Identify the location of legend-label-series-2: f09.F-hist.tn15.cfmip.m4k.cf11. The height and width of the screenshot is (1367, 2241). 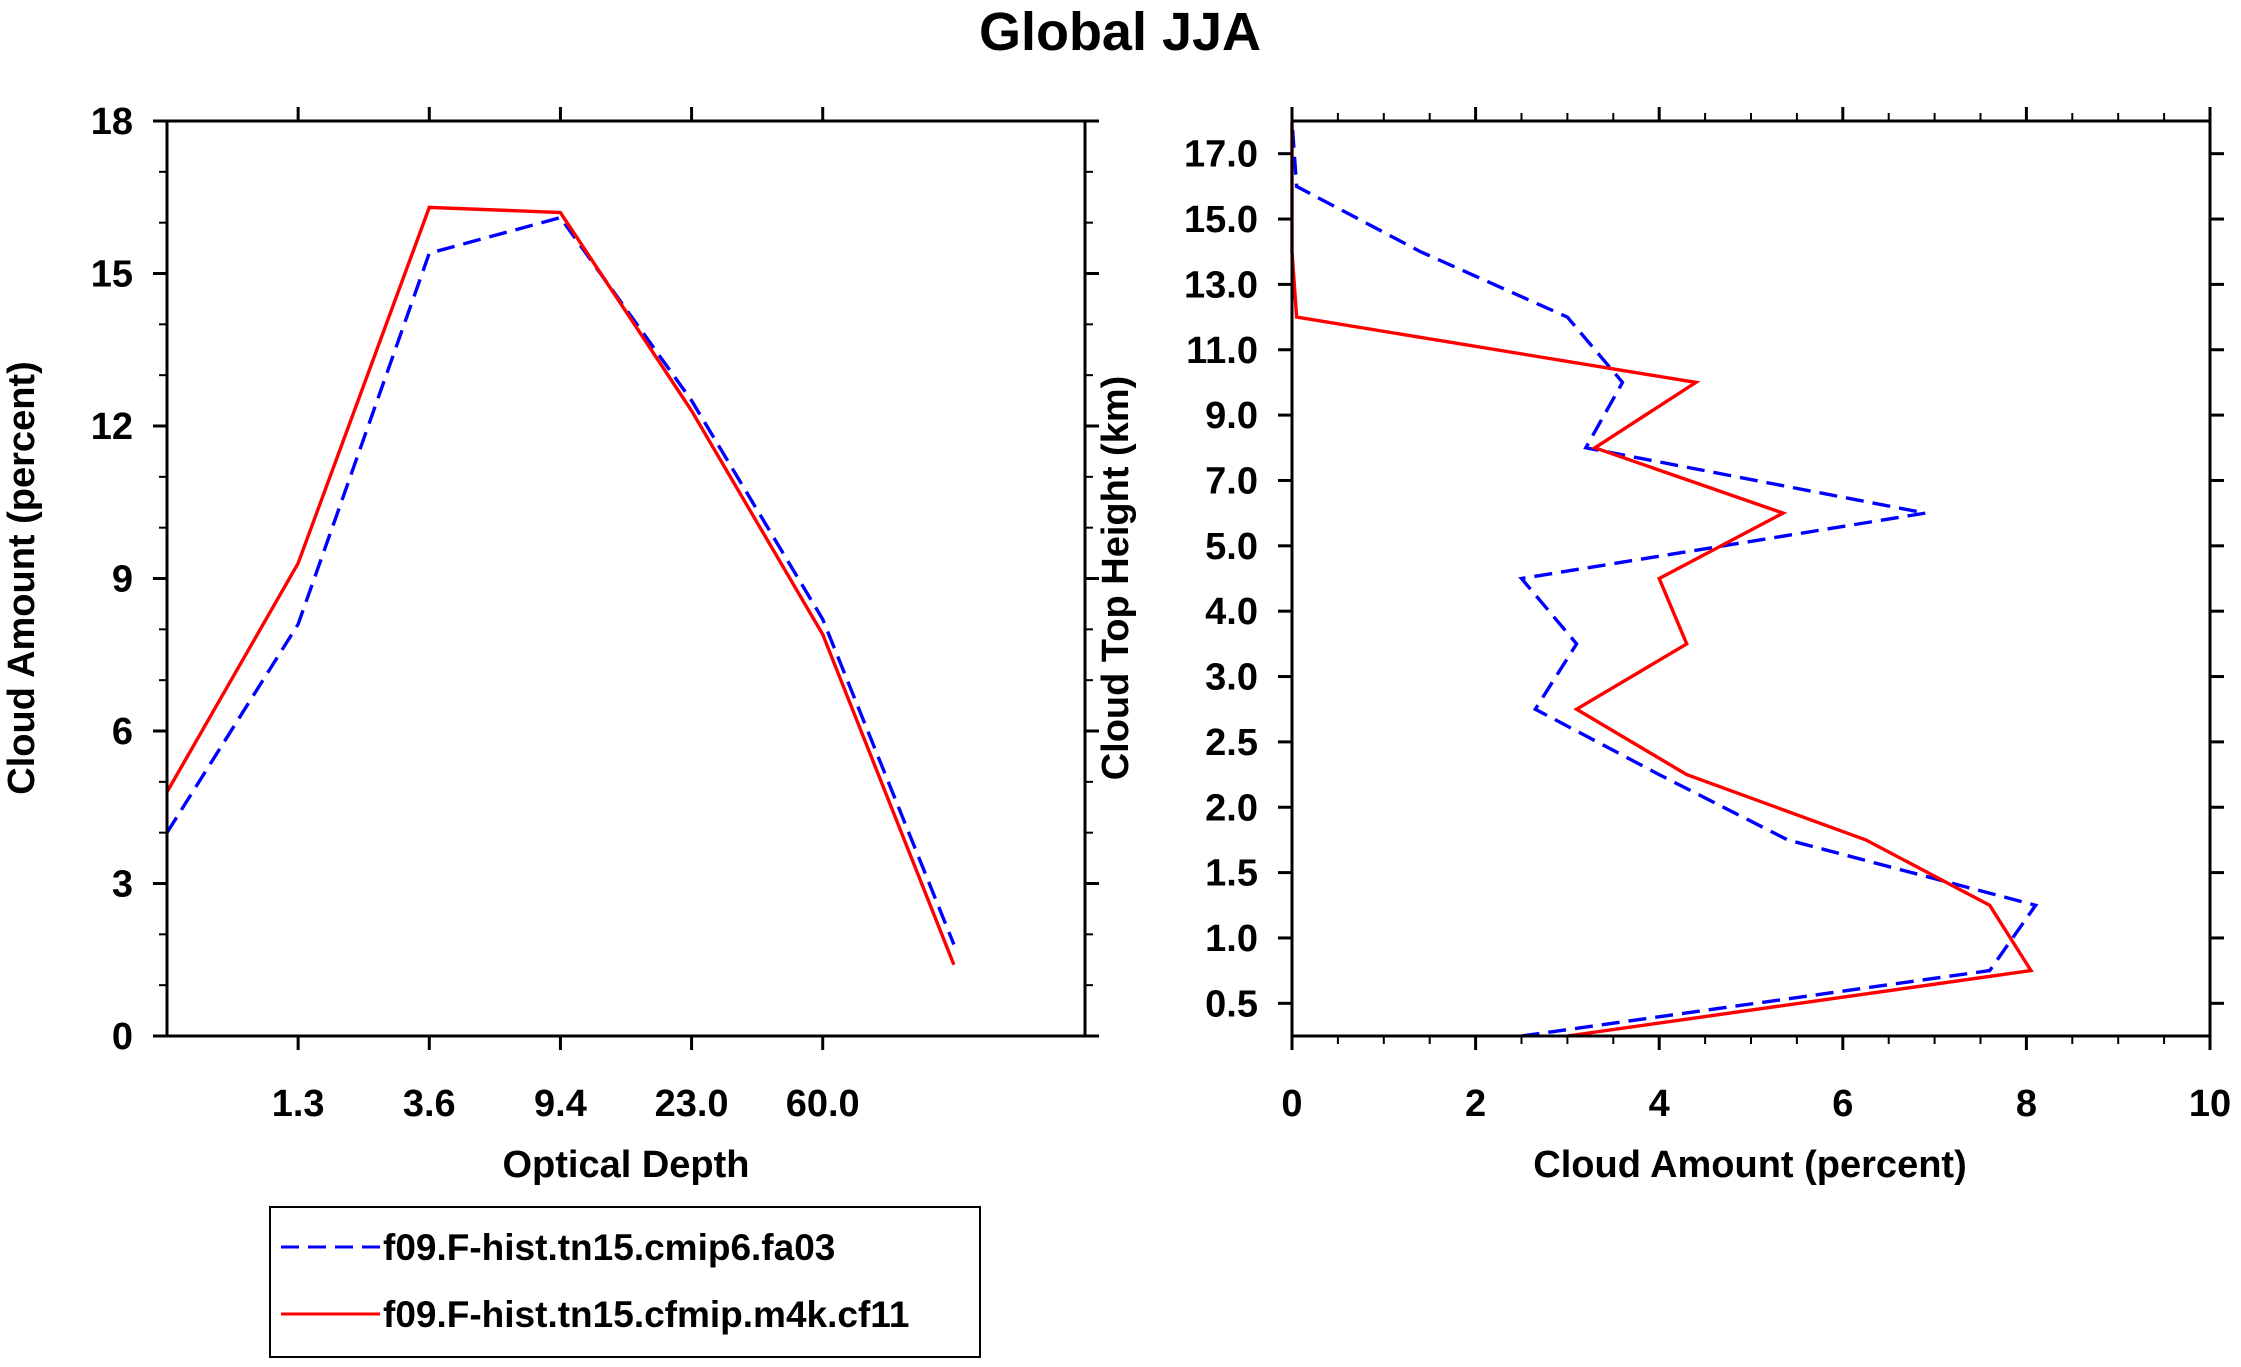
(646, 1314).